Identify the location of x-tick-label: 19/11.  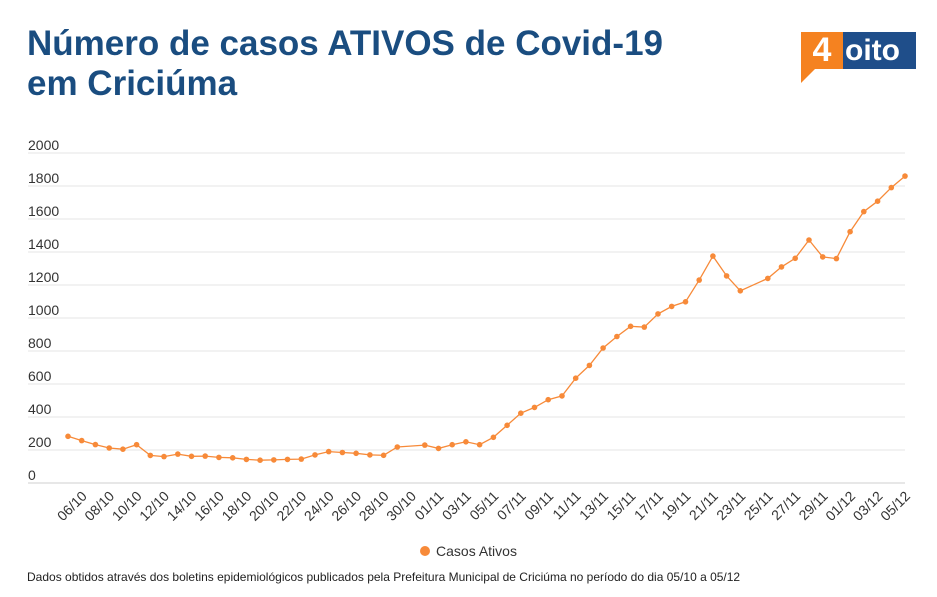
(676, 506).